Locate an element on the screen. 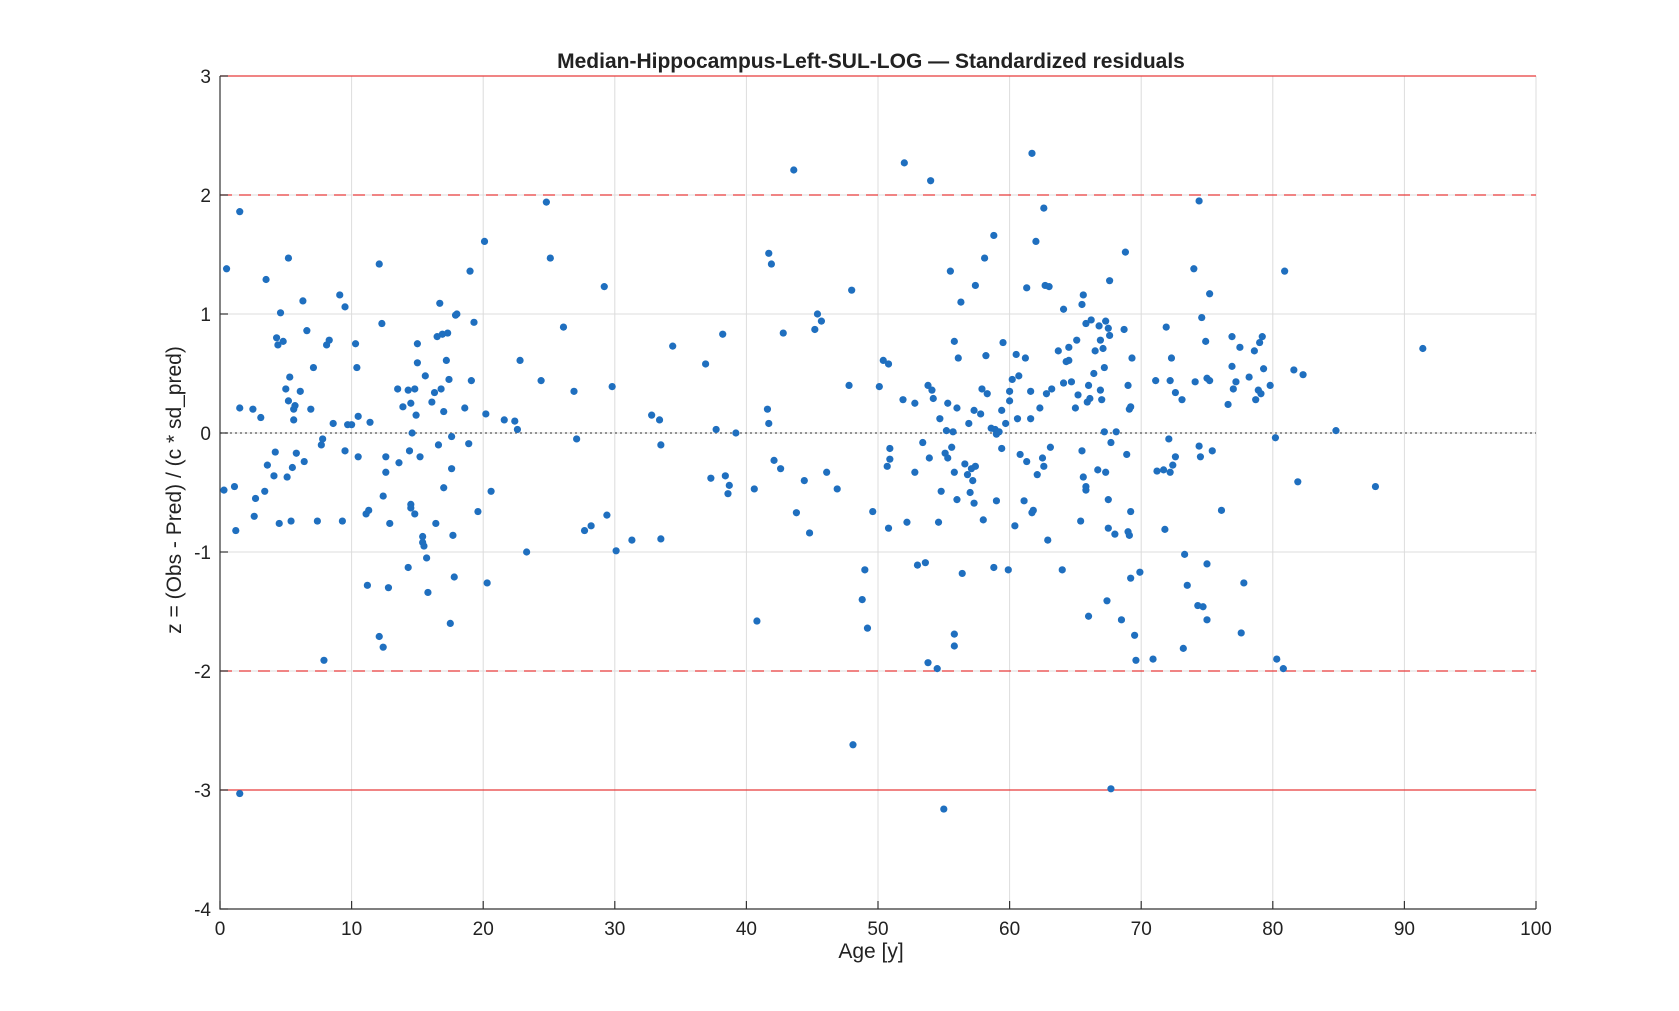  y-tick-label: 2 is located at coordinates (205, 196).